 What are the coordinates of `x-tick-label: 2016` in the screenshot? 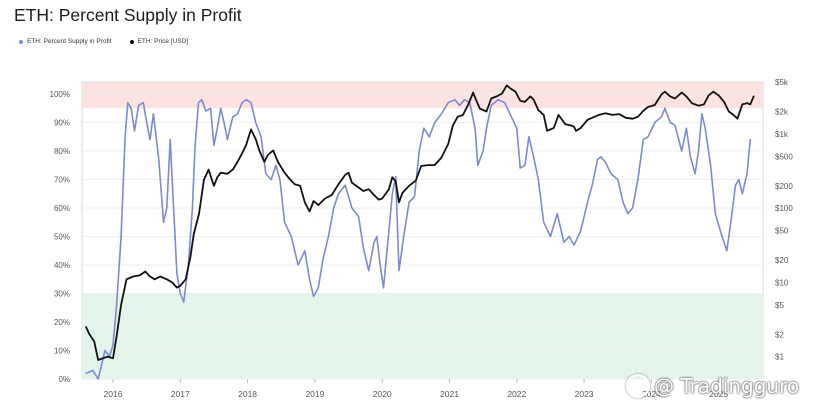 It's located at (113, 394).